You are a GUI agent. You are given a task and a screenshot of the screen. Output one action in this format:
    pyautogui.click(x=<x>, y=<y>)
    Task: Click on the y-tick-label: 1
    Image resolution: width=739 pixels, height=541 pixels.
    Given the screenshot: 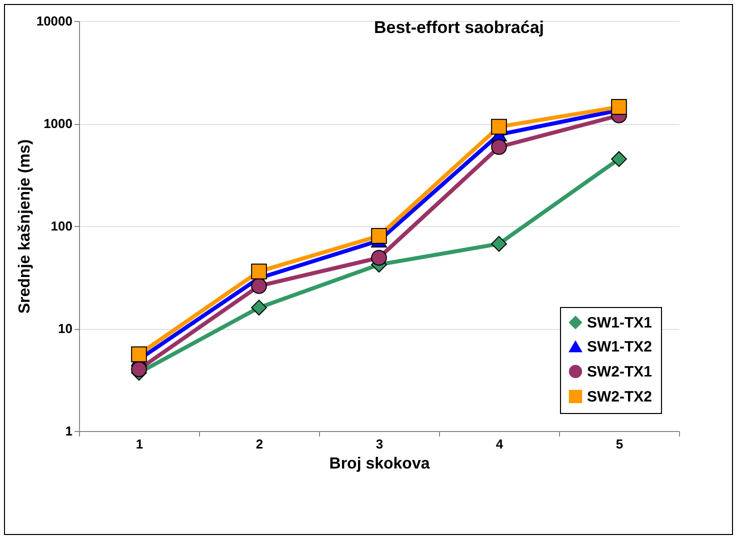 What is the action you would take?
    pyautogui.click(x=68, y=431)
    